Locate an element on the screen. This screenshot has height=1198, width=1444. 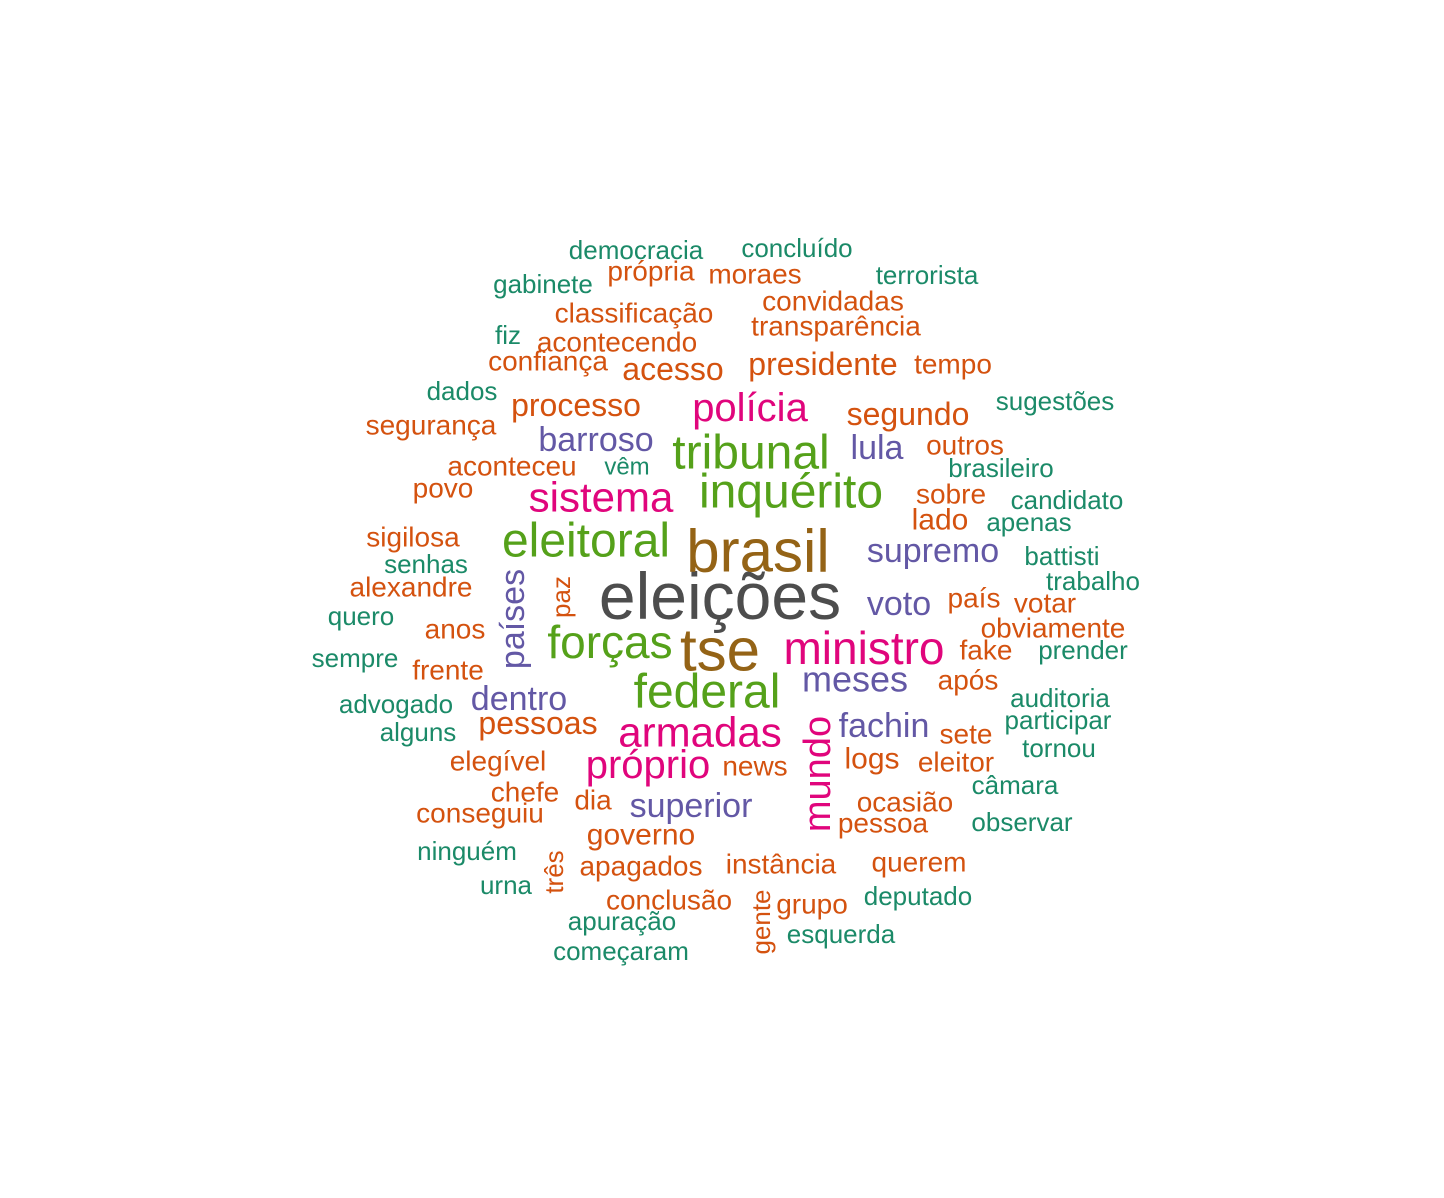
word-84: sempre is located at coordinates (355, 658).